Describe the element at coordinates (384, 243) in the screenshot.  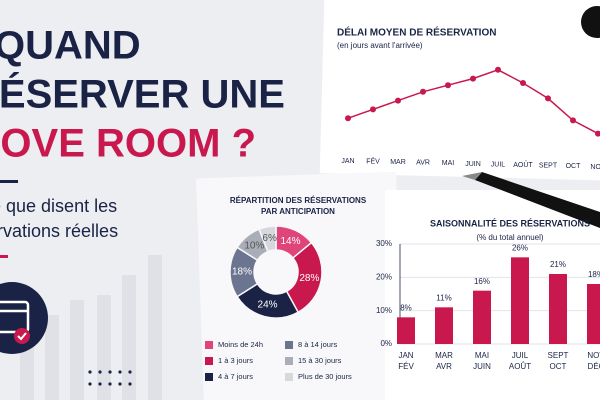
I see `y-tick-label: 30%` at that location.